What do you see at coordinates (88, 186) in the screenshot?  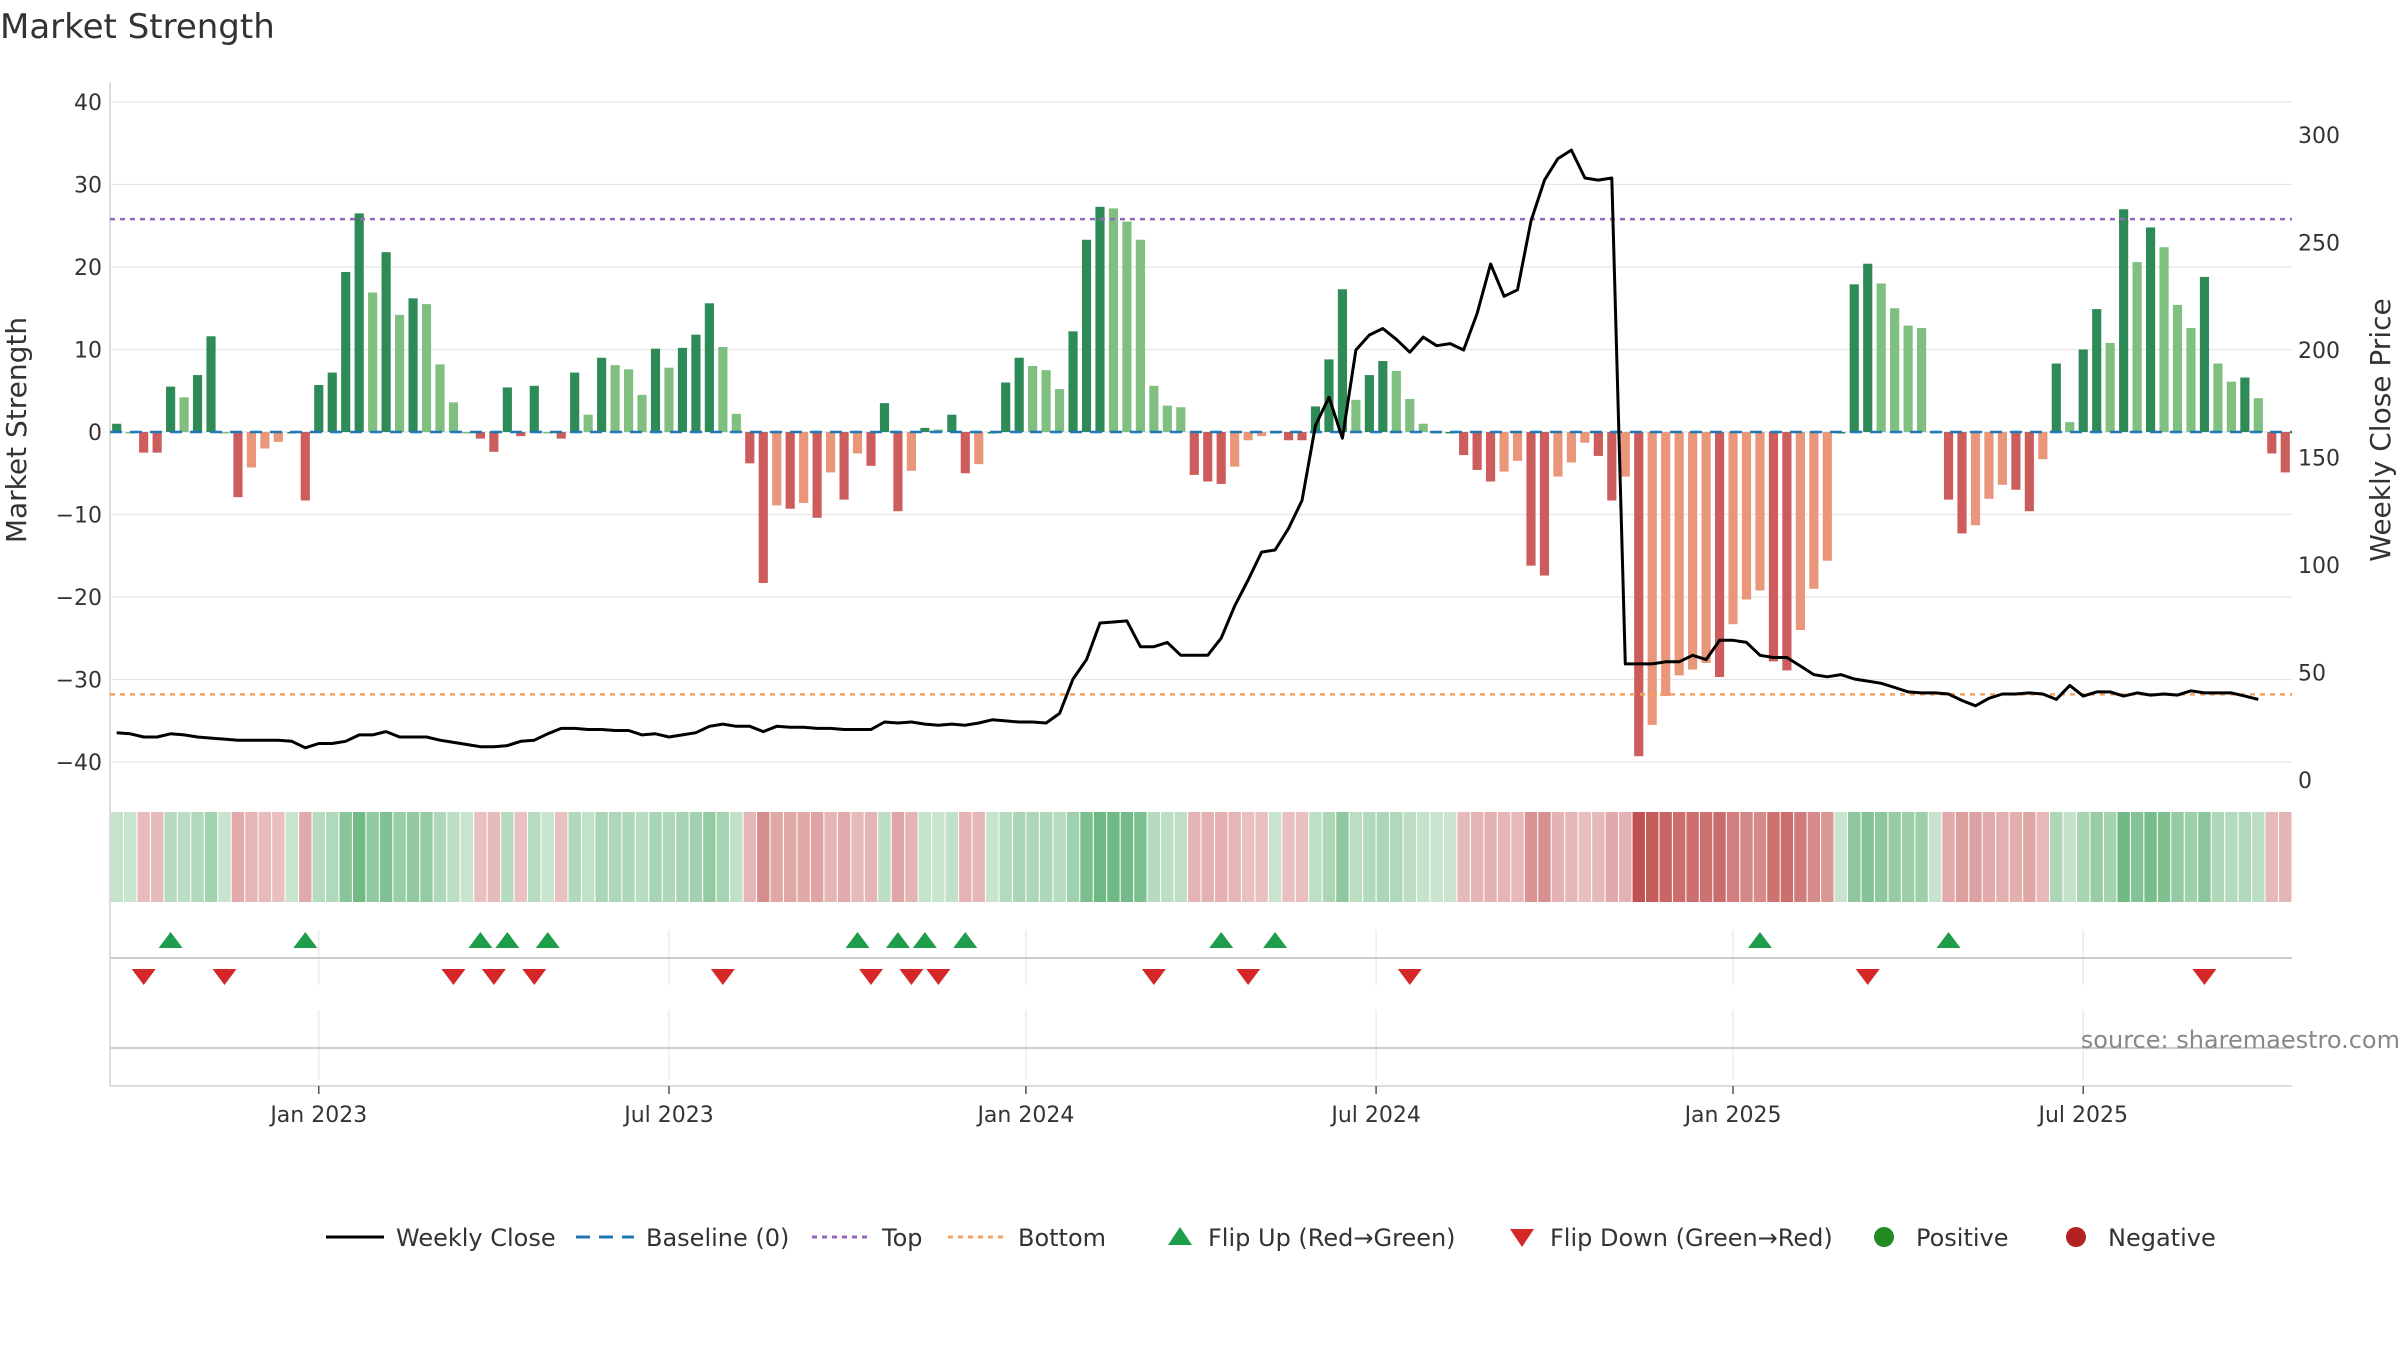 I see `y-tick-label: 30` at bounding box center [88, 186].